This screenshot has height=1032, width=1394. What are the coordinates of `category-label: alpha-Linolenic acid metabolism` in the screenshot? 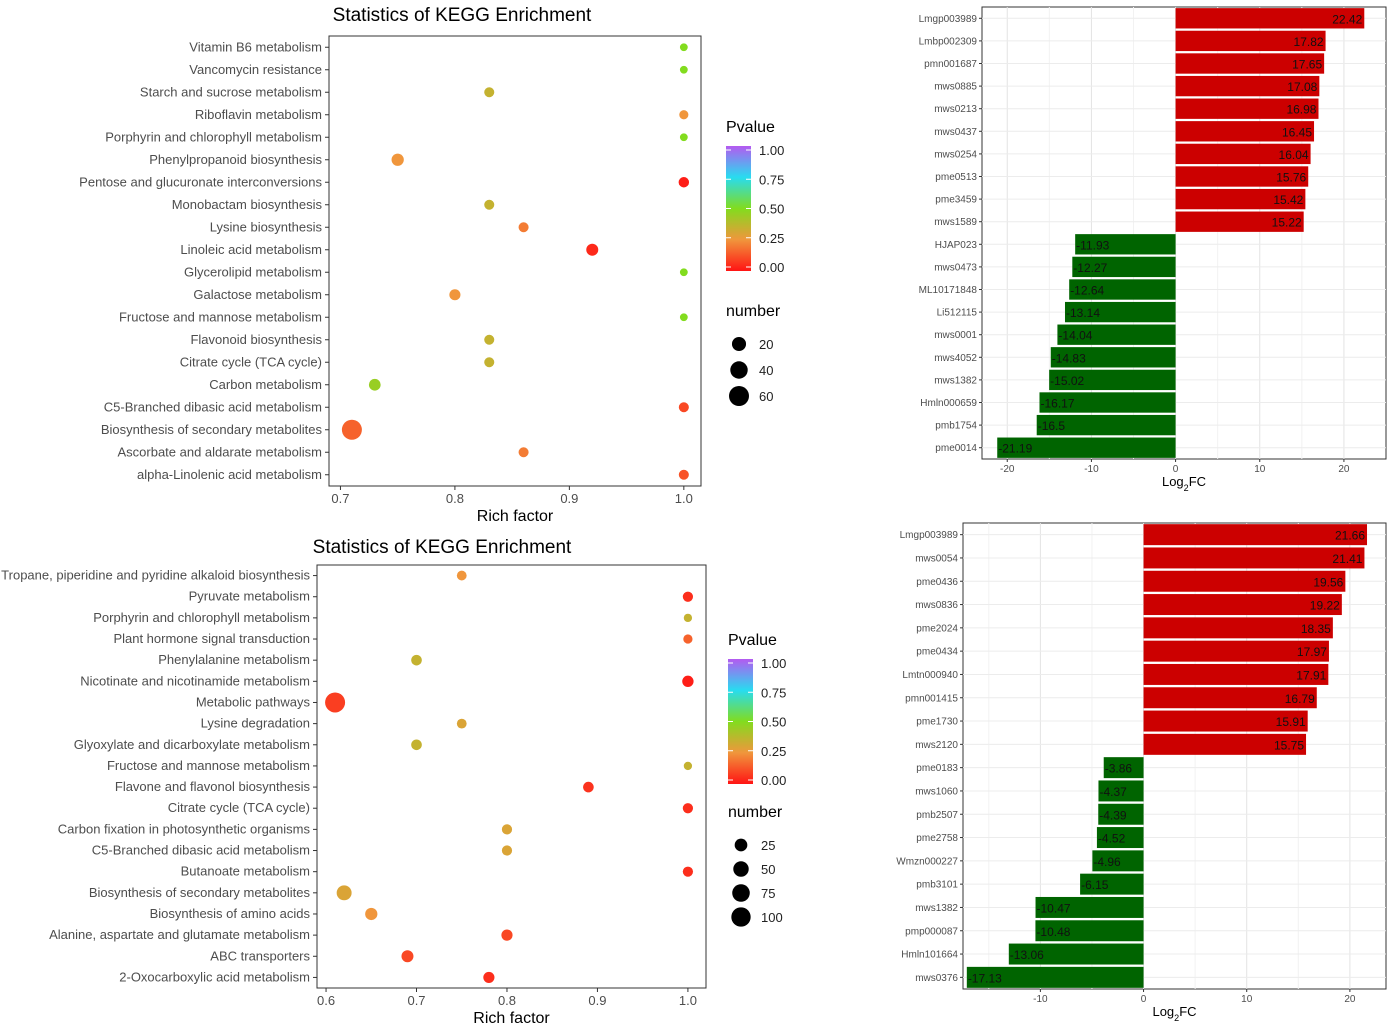 It's located at (229, 474).